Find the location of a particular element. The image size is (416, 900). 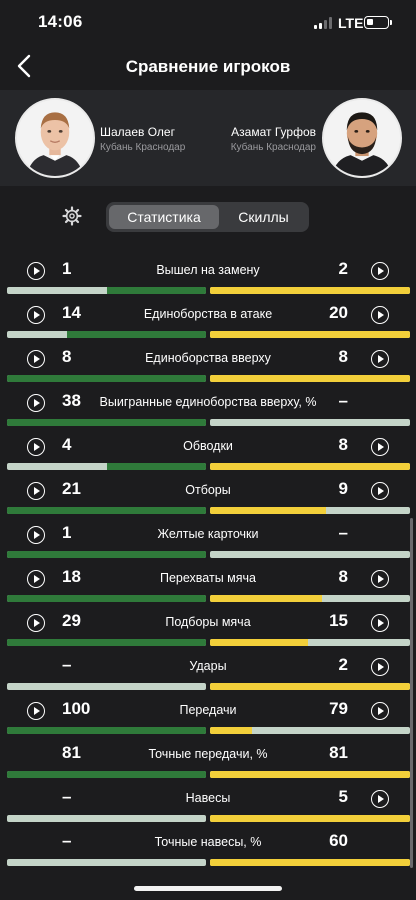

tab-bar: Статистика Скиллы is located at coordinates (208, 215).